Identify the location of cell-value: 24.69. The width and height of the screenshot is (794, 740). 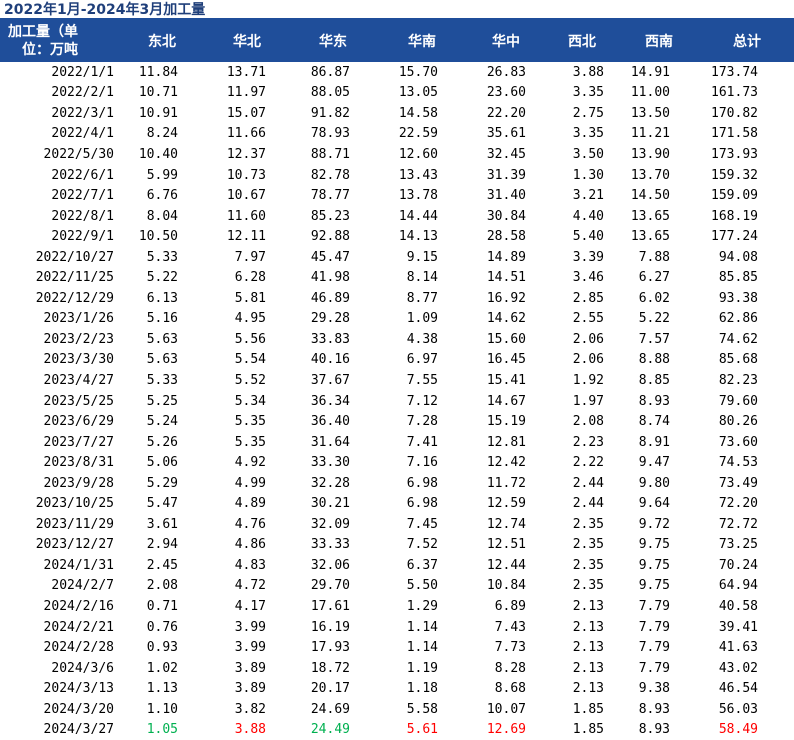
(333, 709).